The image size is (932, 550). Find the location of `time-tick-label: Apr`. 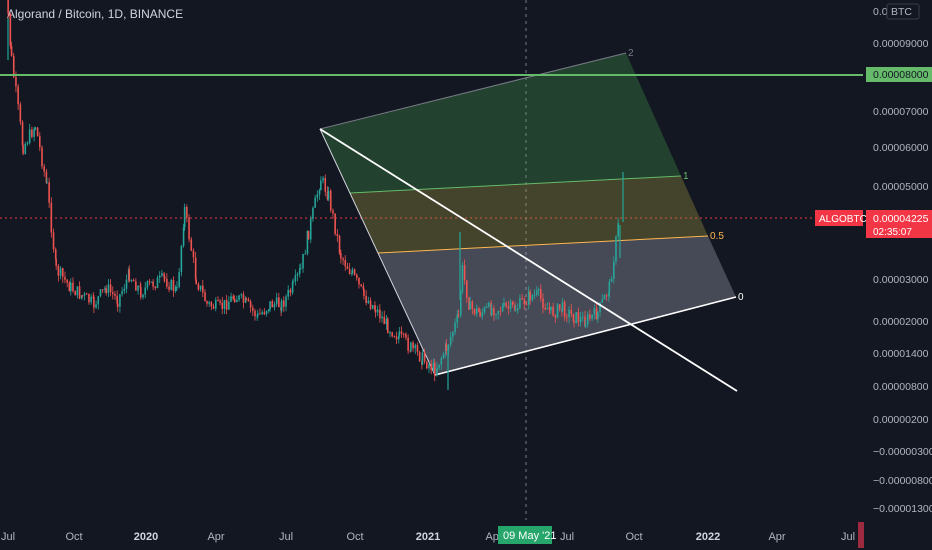

time-tick-label: Apr is located at coordinates (215, 537).